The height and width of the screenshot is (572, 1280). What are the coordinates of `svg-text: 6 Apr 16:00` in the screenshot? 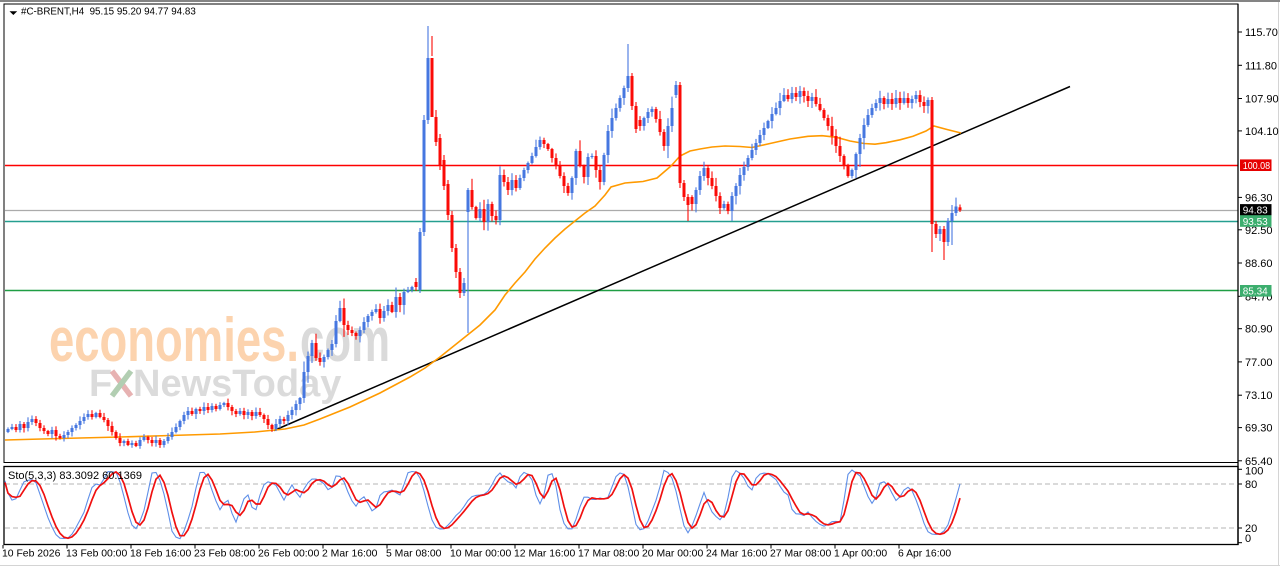 It's located at (924, 554).